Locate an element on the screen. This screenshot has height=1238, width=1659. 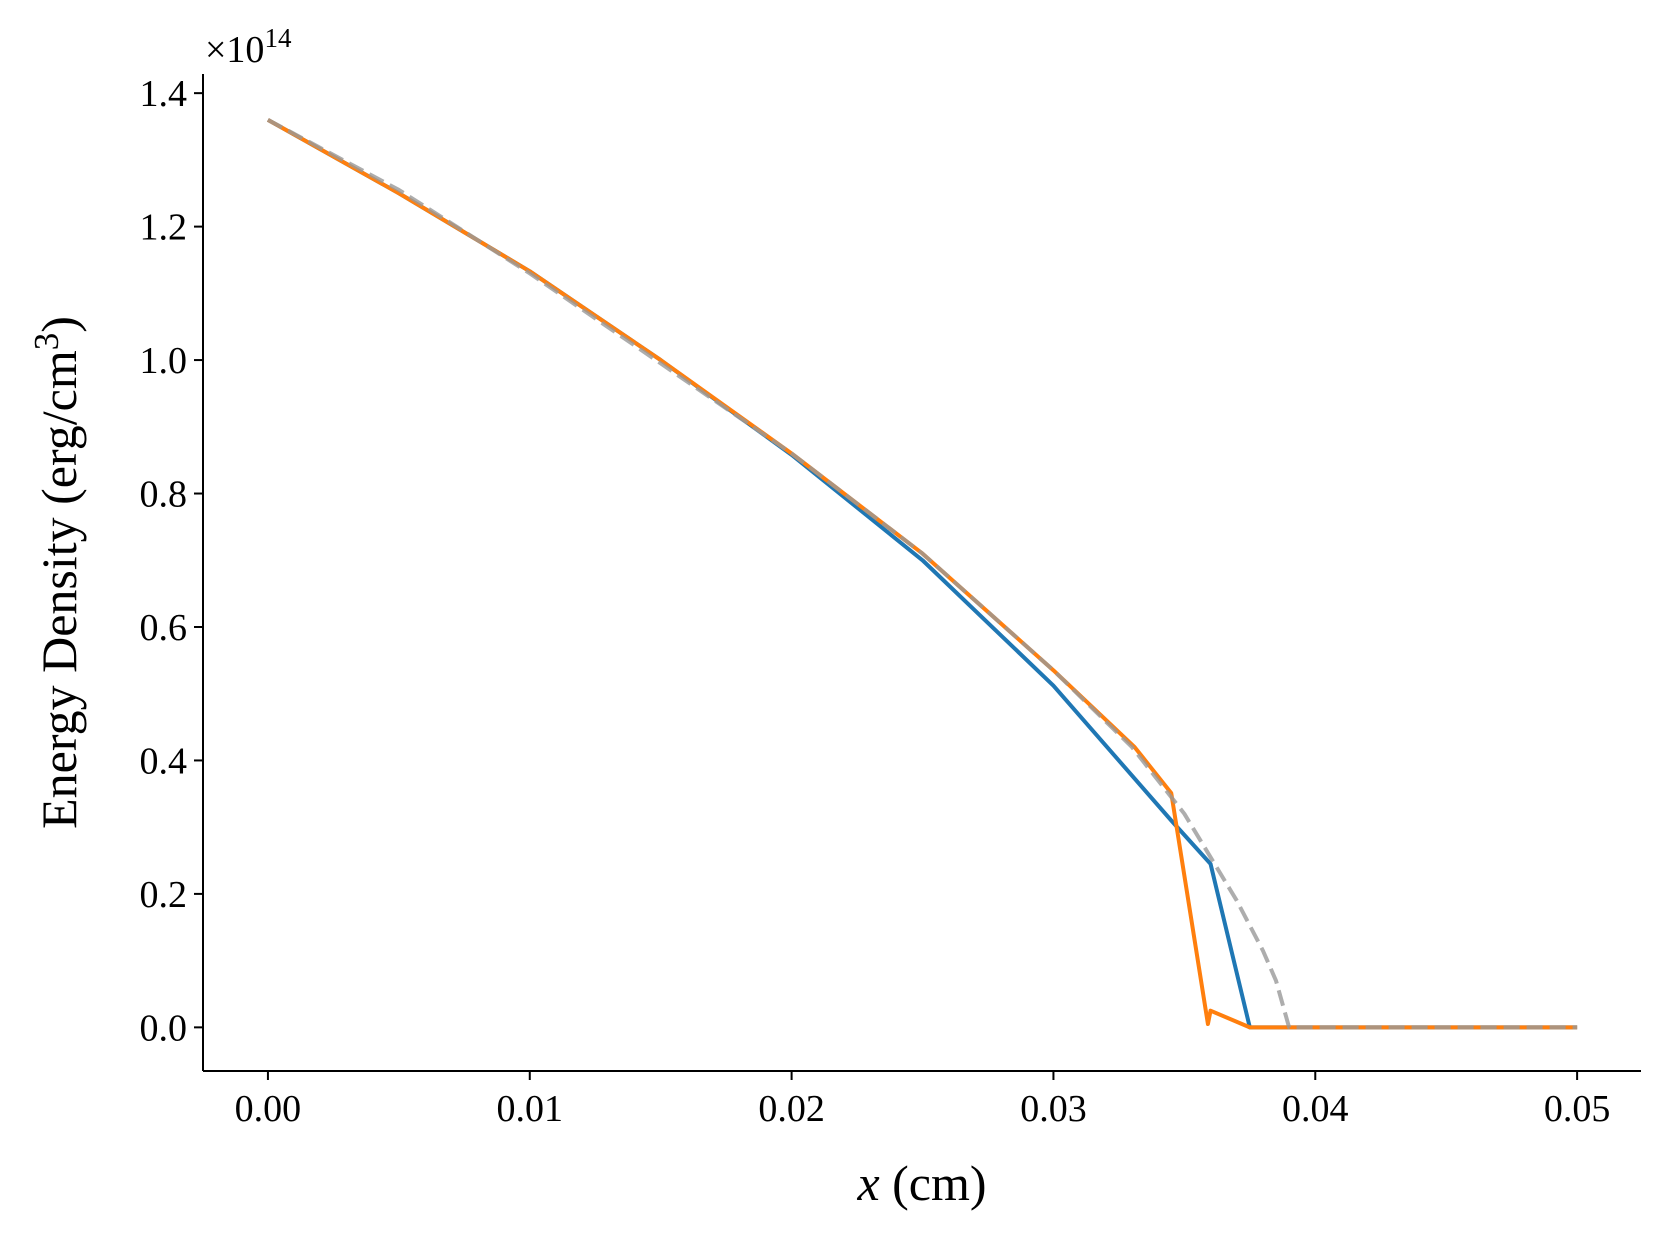
y-offset-base: ×10 is located at coordinates (234, 50).